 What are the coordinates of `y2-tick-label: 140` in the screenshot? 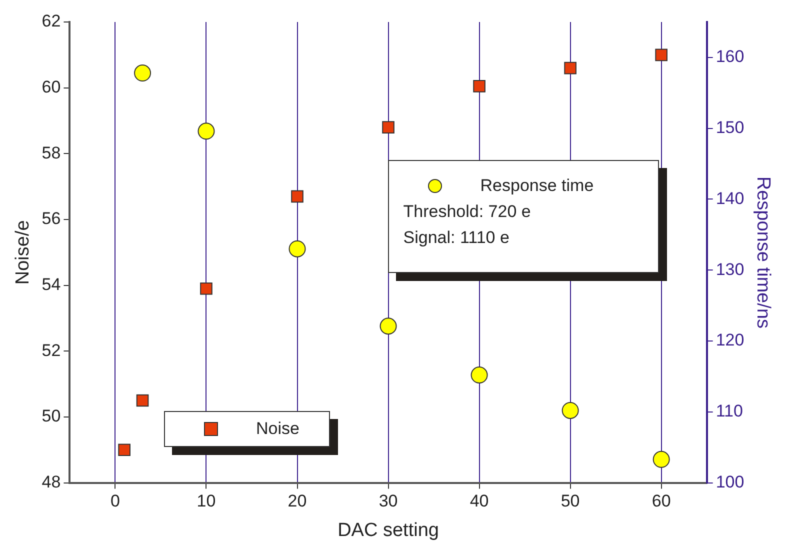 It's located at (730, 198).